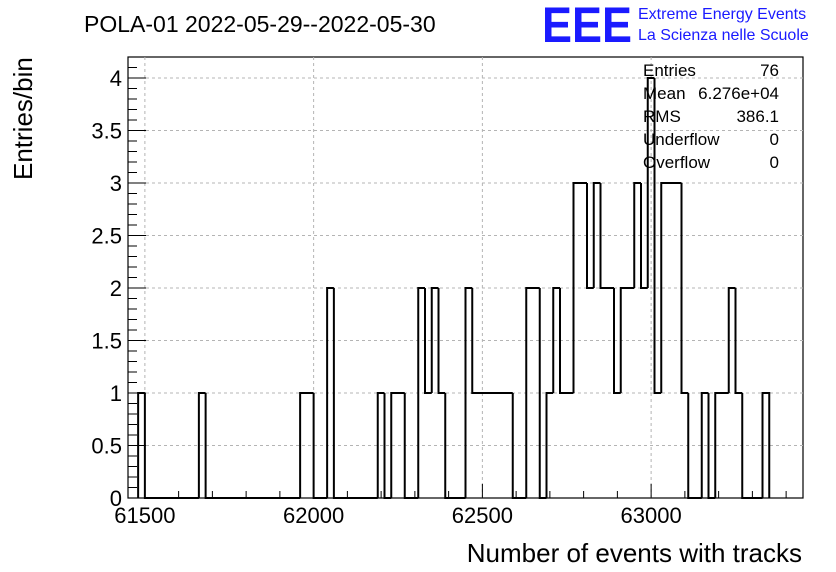 The image size is (836, 572). Describe the element at coordinates (116, 183) in the screenshot. I see `y-tick-label: 3` at that location.